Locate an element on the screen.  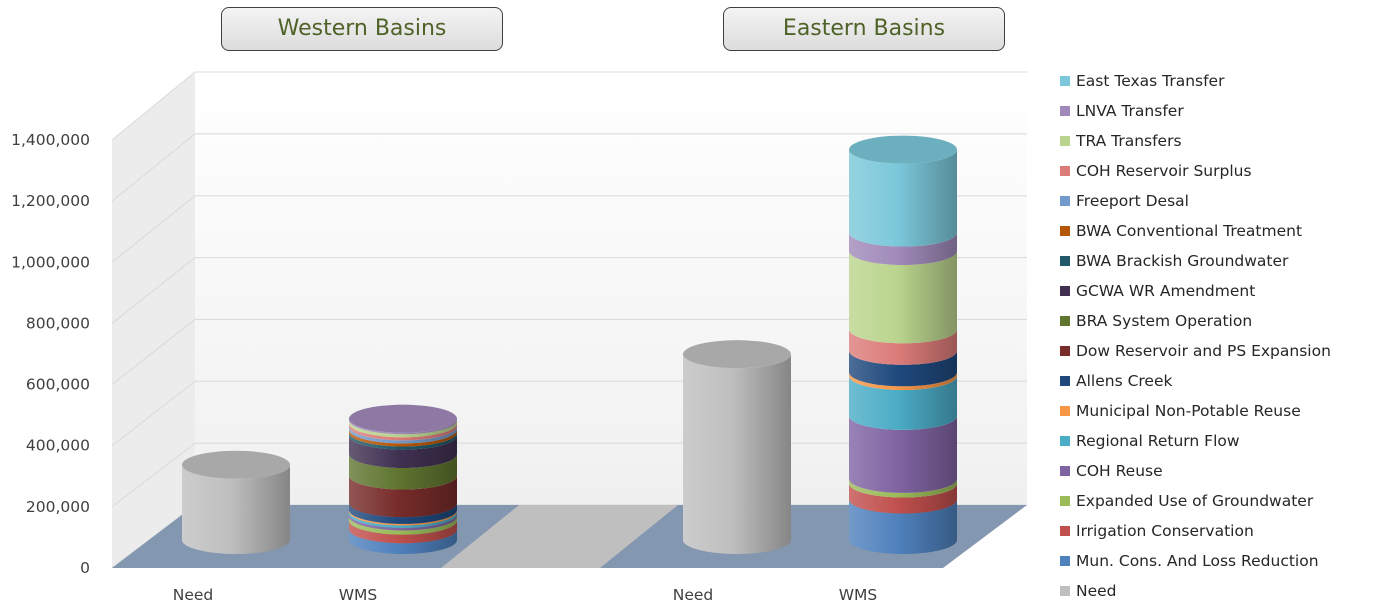
y-tick-label: 400,000 is located at coordinates (58, 446).